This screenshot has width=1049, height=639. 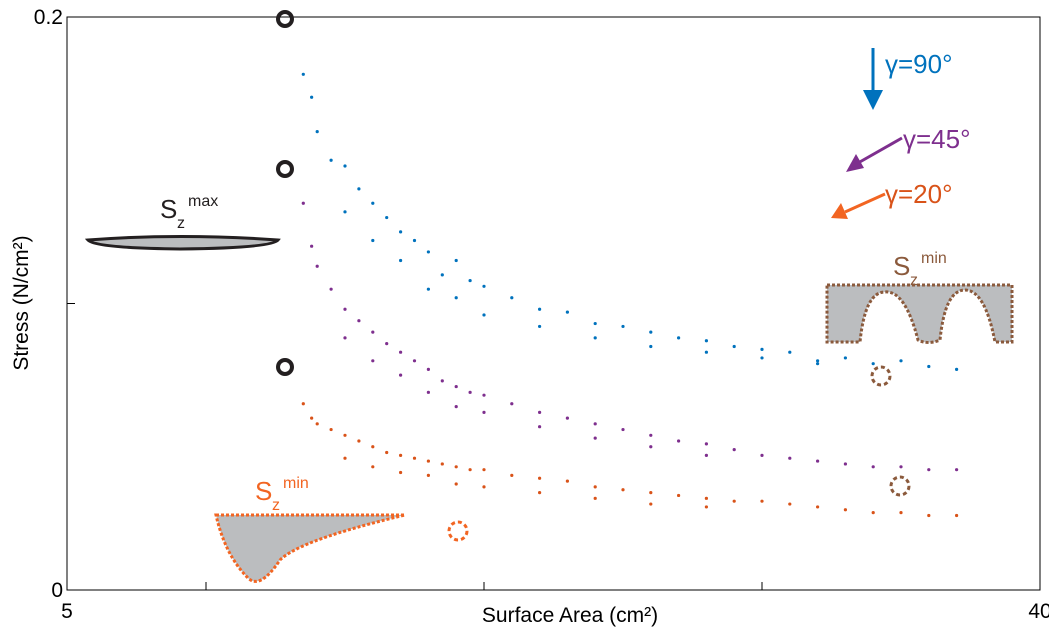 I want to click on shape-label-base: S, so click(x=168, y=209).